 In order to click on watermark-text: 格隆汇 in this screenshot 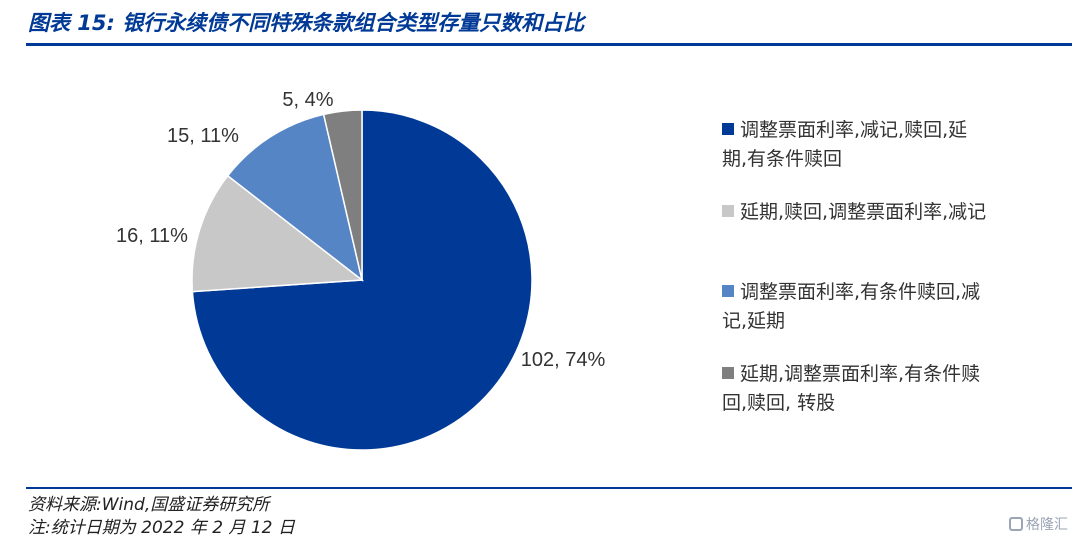, I will do `click(1047, 524)`.